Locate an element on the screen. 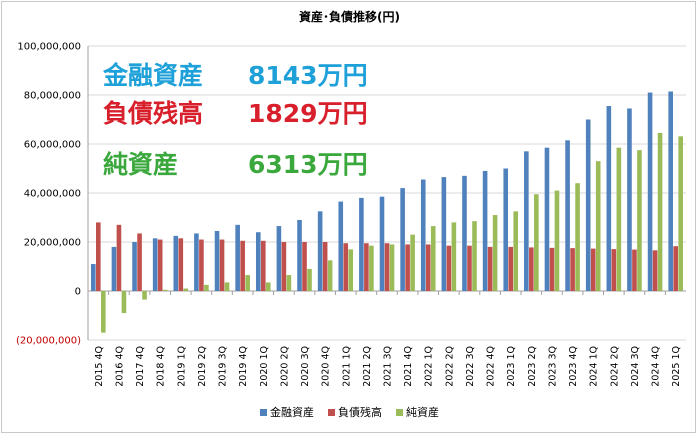 Image resolution: width=699 pixels, height=436 pixels. annotation-liabilities-value: 1829万円 is located at coordinates (308, 113).